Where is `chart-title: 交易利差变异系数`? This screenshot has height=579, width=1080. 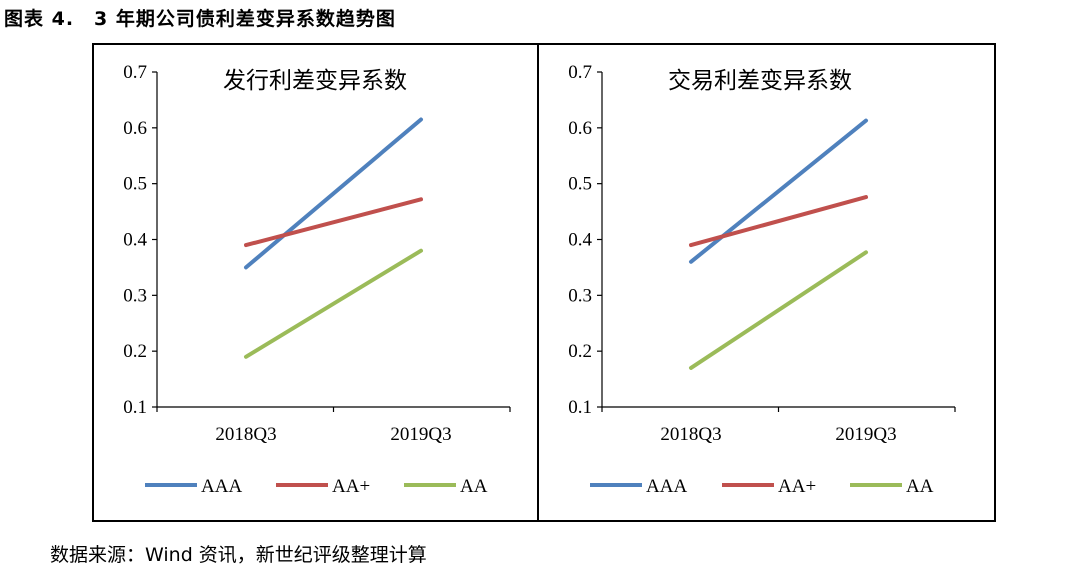
chart-title: 交易利差变异系数 is located at coordinates (760, 81).